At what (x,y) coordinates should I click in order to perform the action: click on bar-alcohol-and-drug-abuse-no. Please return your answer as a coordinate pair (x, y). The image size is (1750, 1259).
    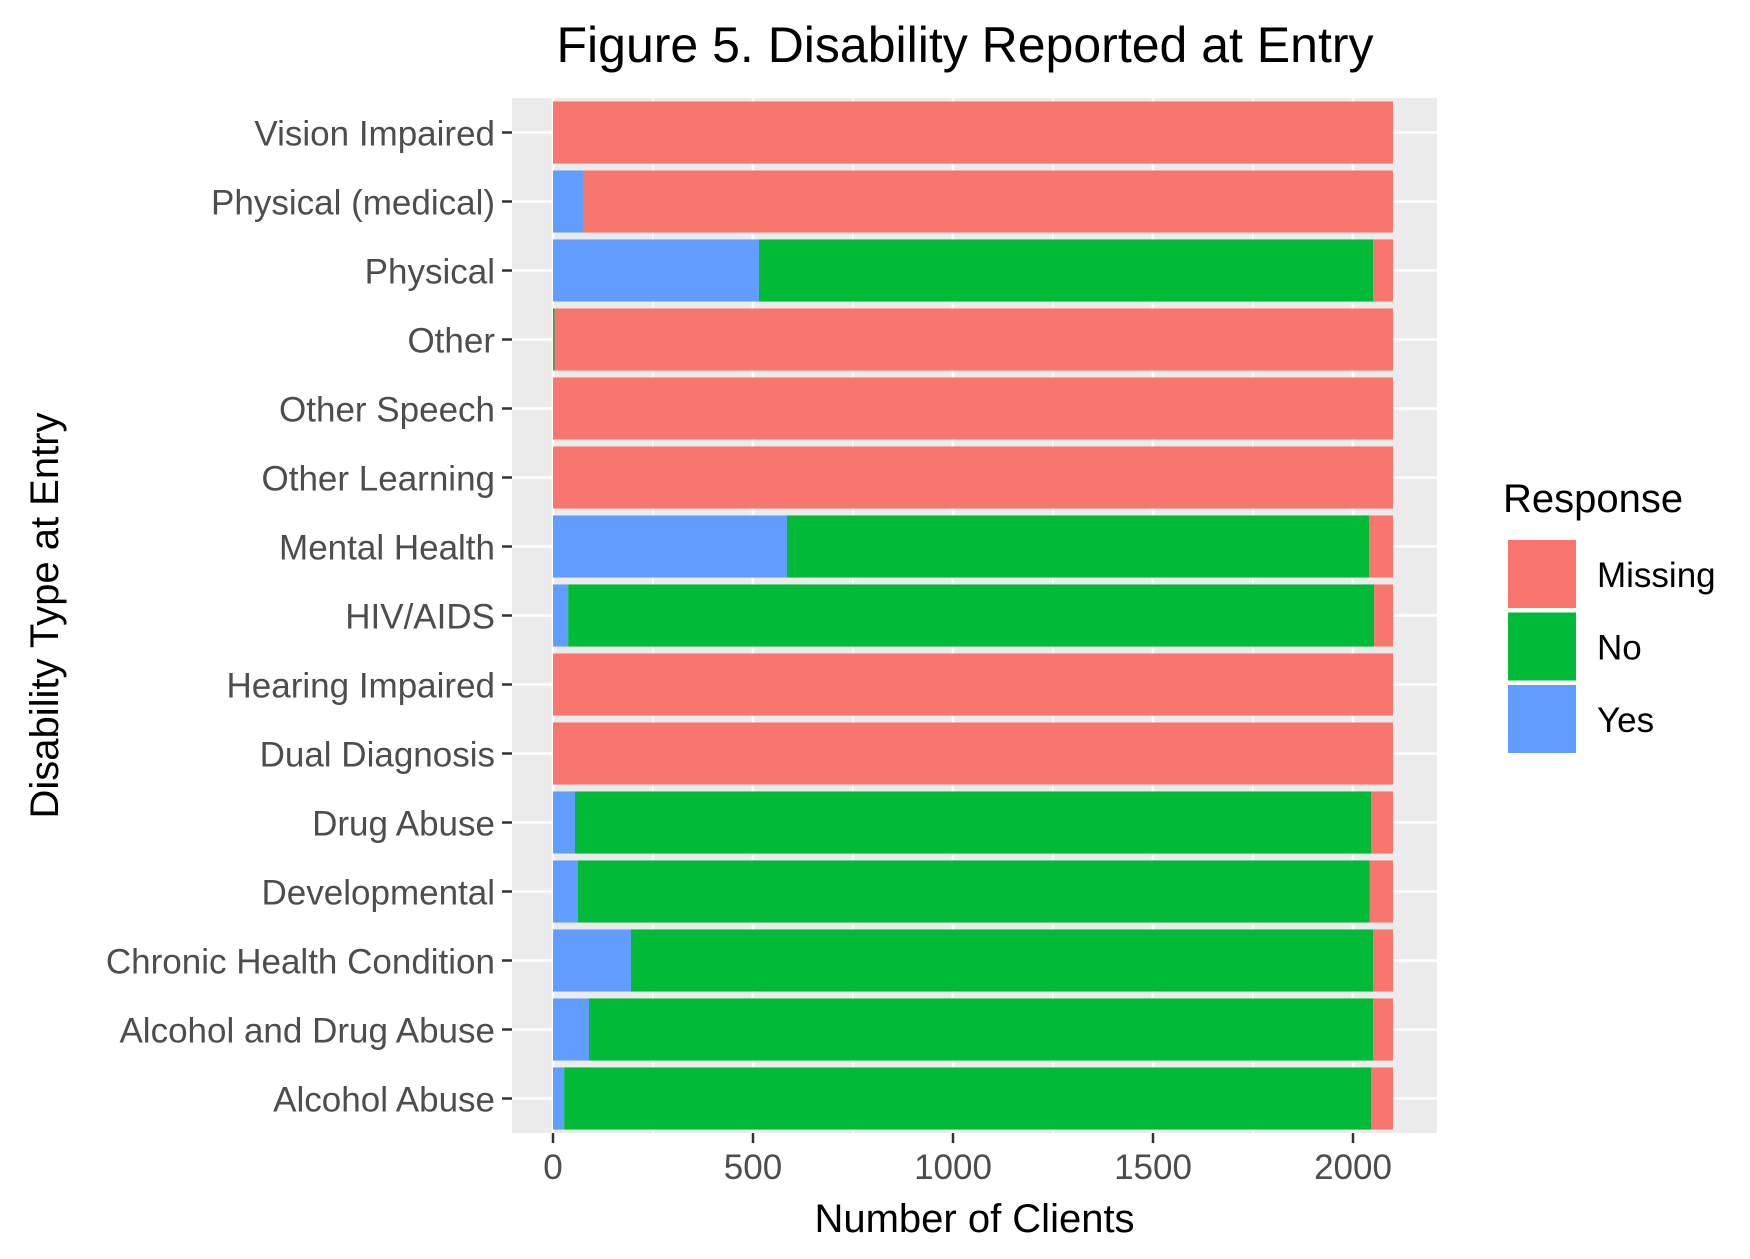
    Looking at the image, I should click on (981, 1029).